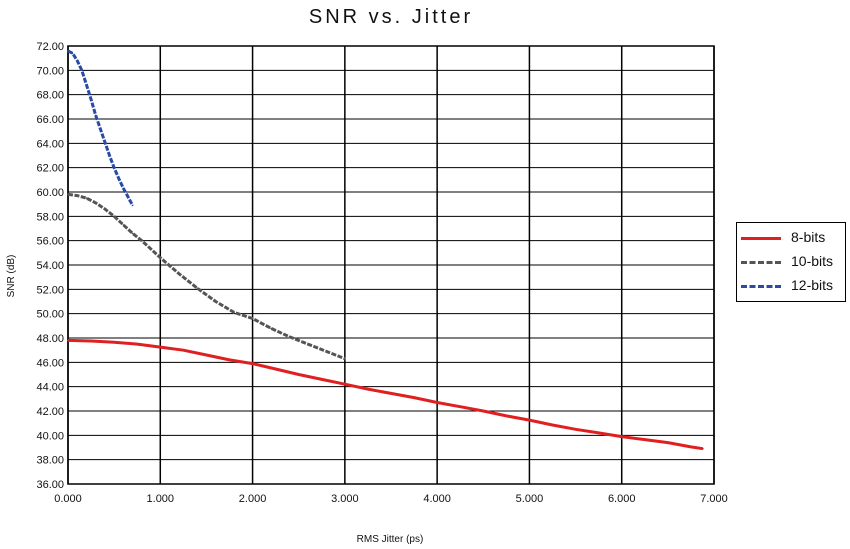  I want to click on x-tick-label: 6.000, so click(622, 499).